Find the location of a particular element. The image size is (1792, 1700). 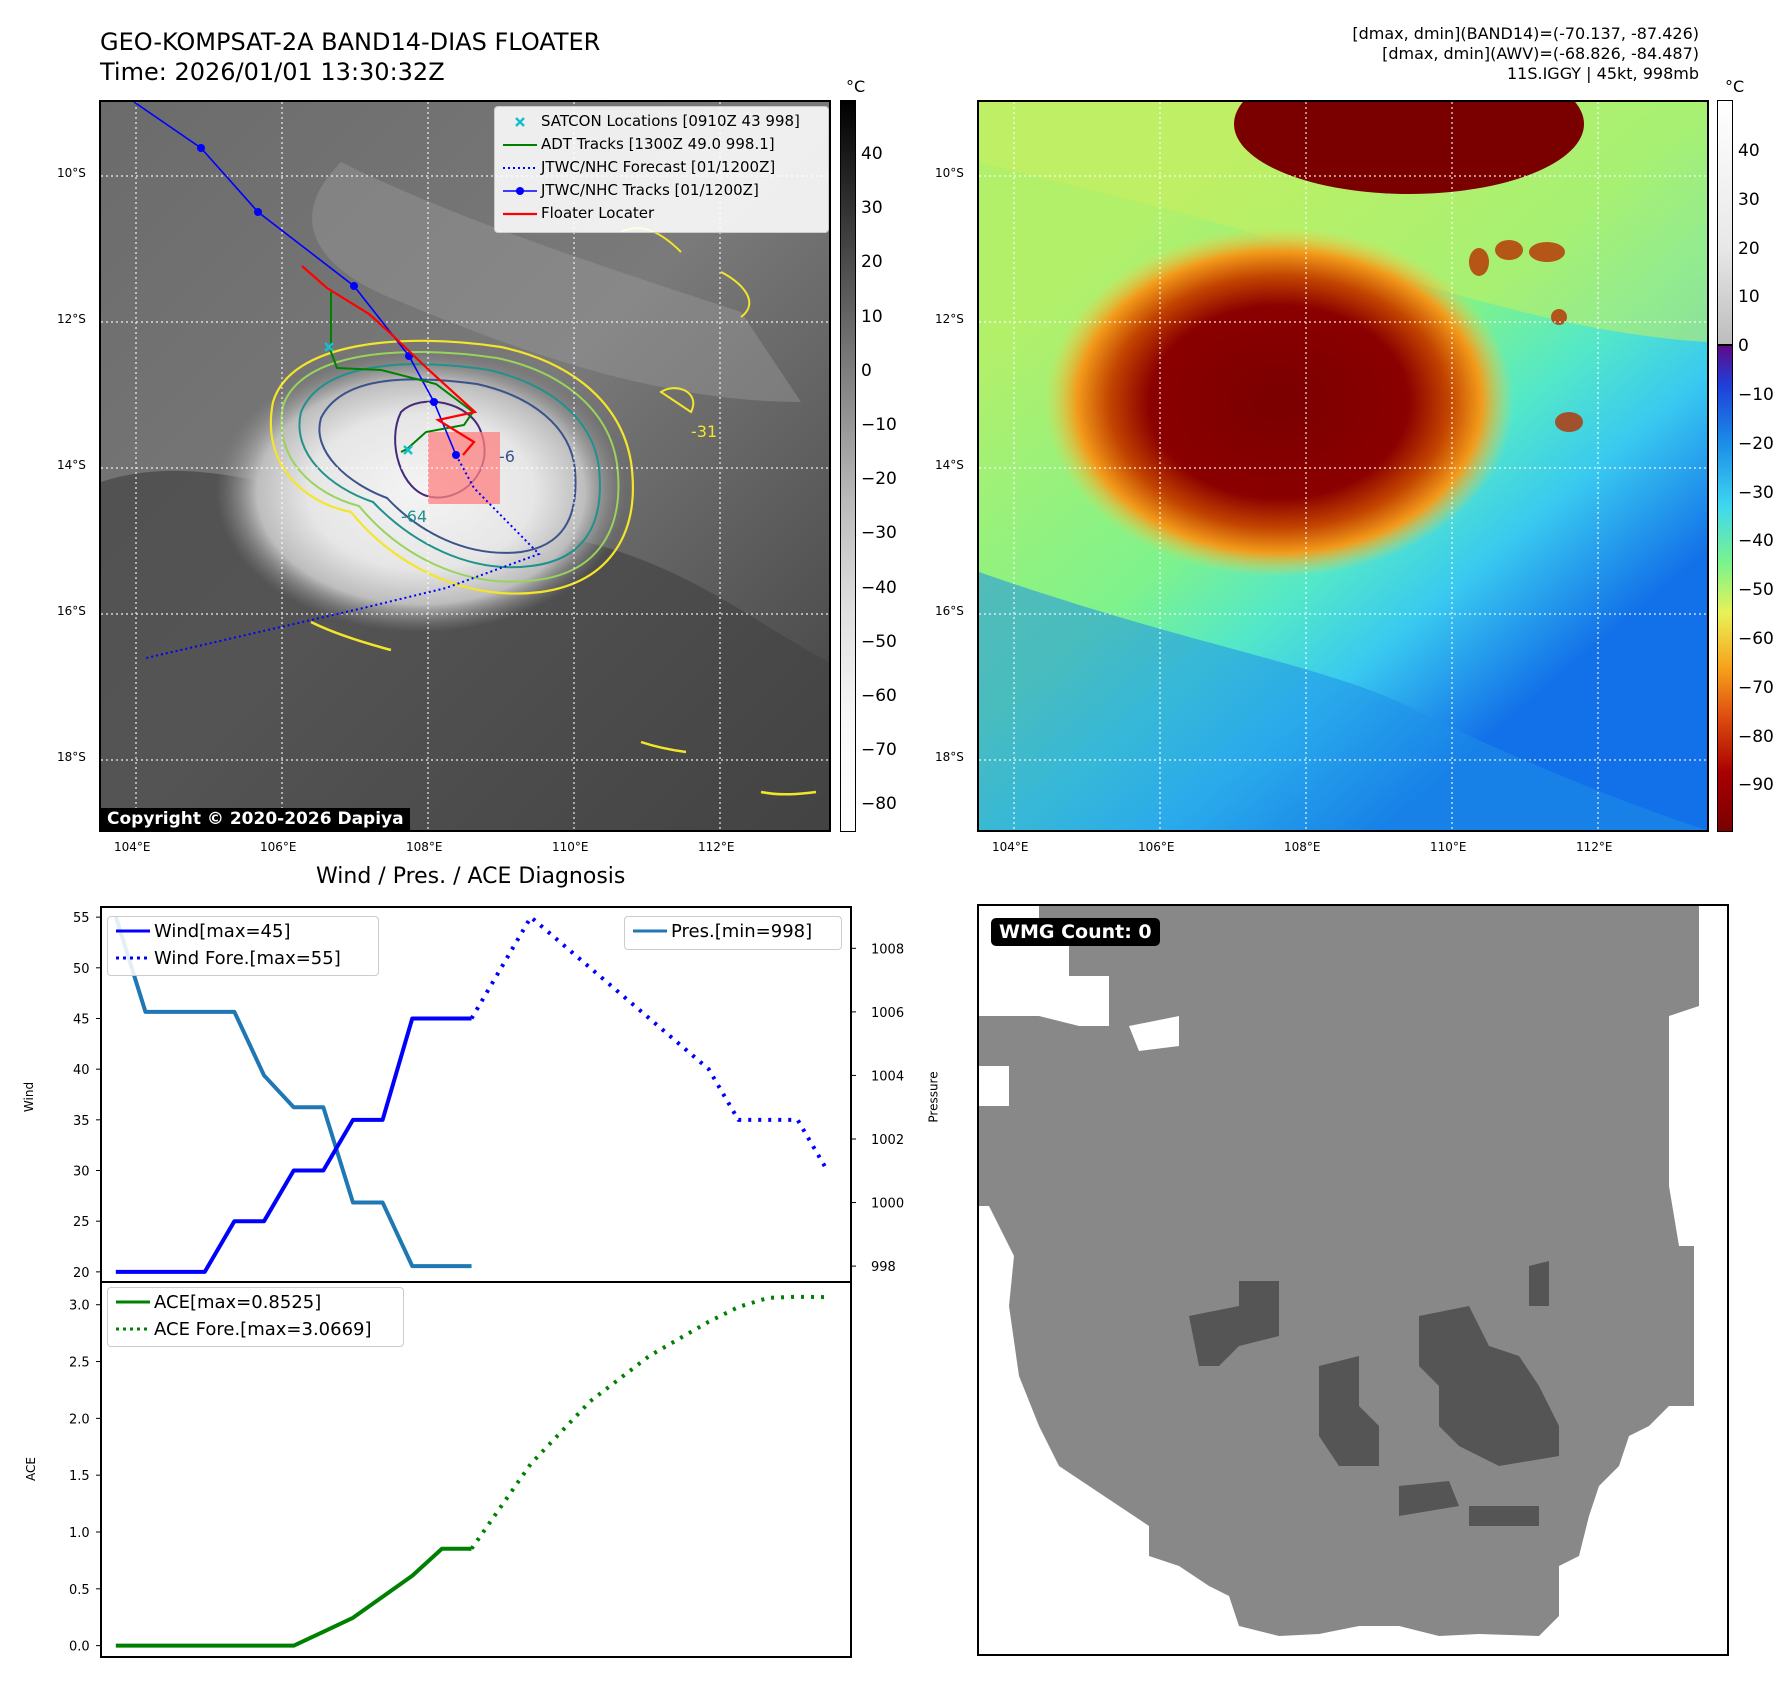

wind-ytick-label: 55 is located at coordinates (81, 918).